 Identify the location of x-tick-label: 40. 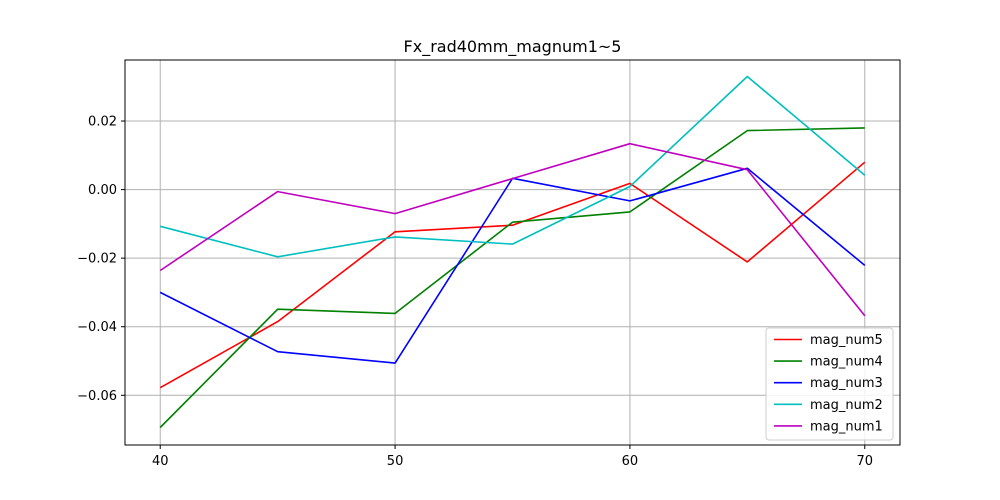
(160, 461).